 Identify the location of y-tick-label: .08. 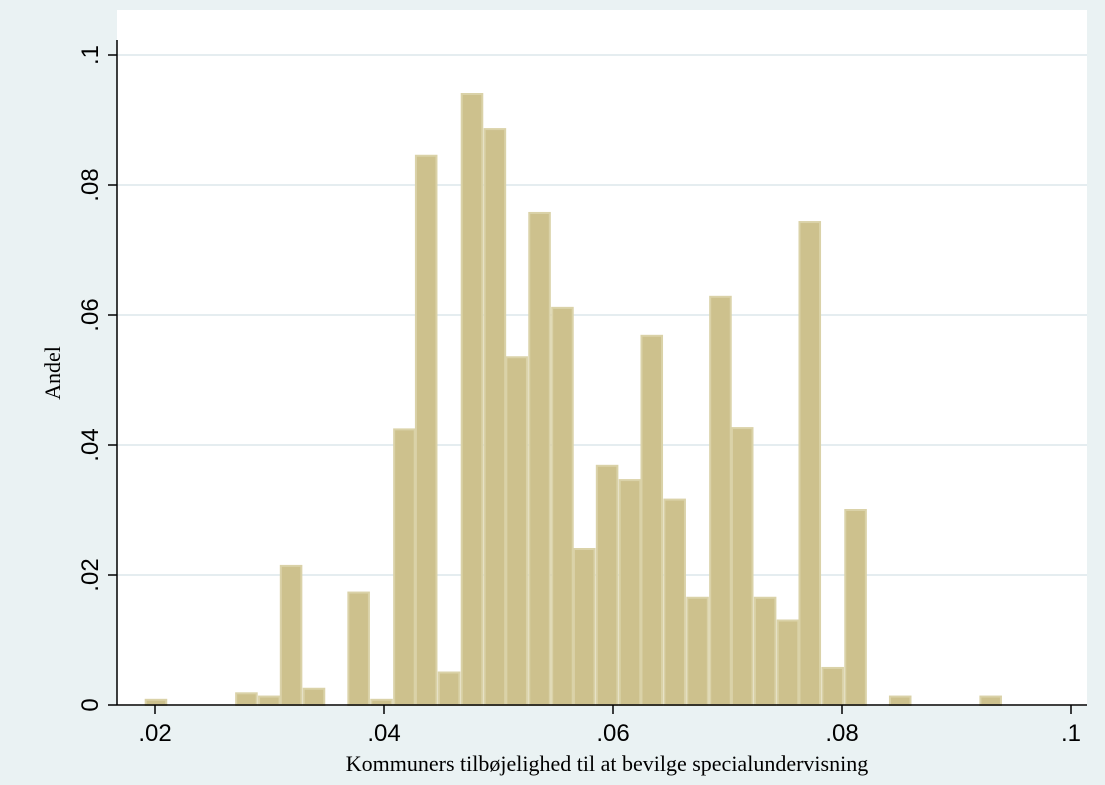
(90, 184).